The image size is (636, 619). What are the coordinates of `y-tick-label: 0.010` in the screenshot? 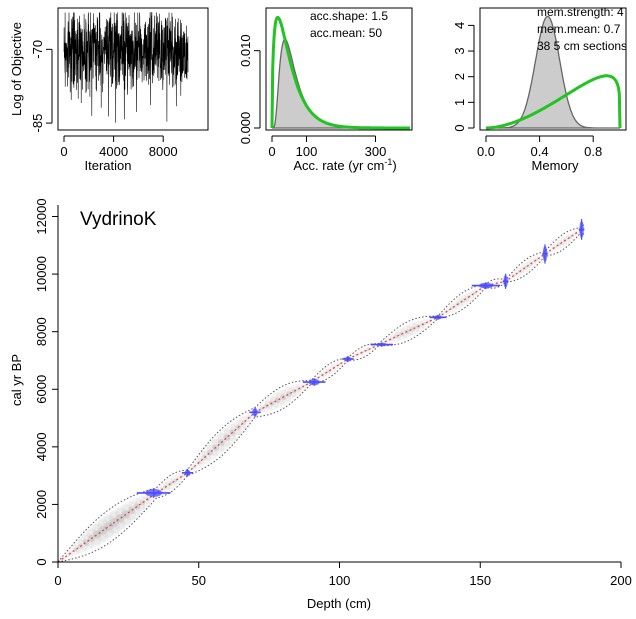 It's located at (245, 50).